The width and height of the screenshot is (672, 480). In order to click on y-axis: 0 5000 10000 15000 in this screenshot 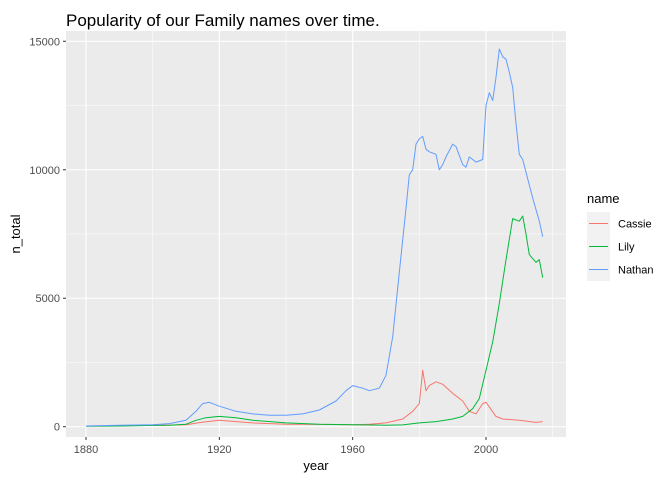, I will do `click(47, 235)`.